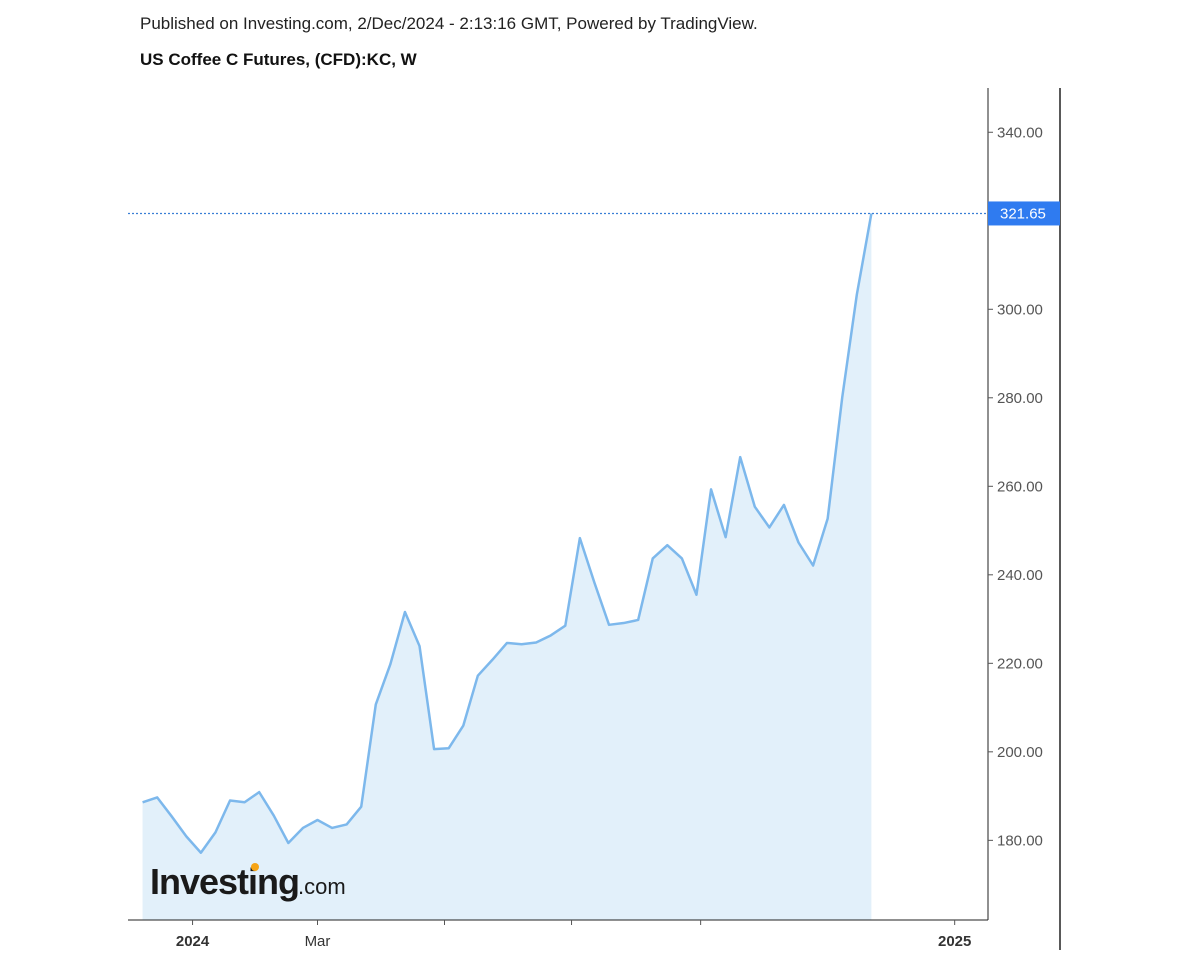 This screenshot has width=1200, height=960. What do you see at coordinates (954, 941) in the screenshot?
I see `x-tick-label: 2025` at bounding box center [954, 941].